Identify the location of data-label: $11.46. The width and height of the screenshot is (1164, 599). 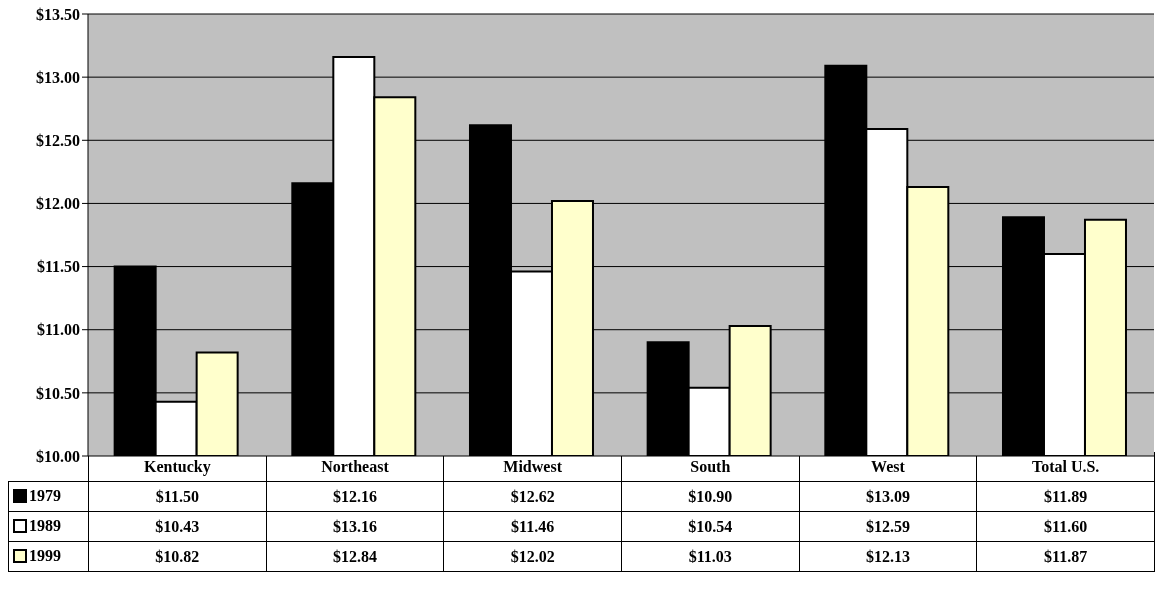
(532, 526).